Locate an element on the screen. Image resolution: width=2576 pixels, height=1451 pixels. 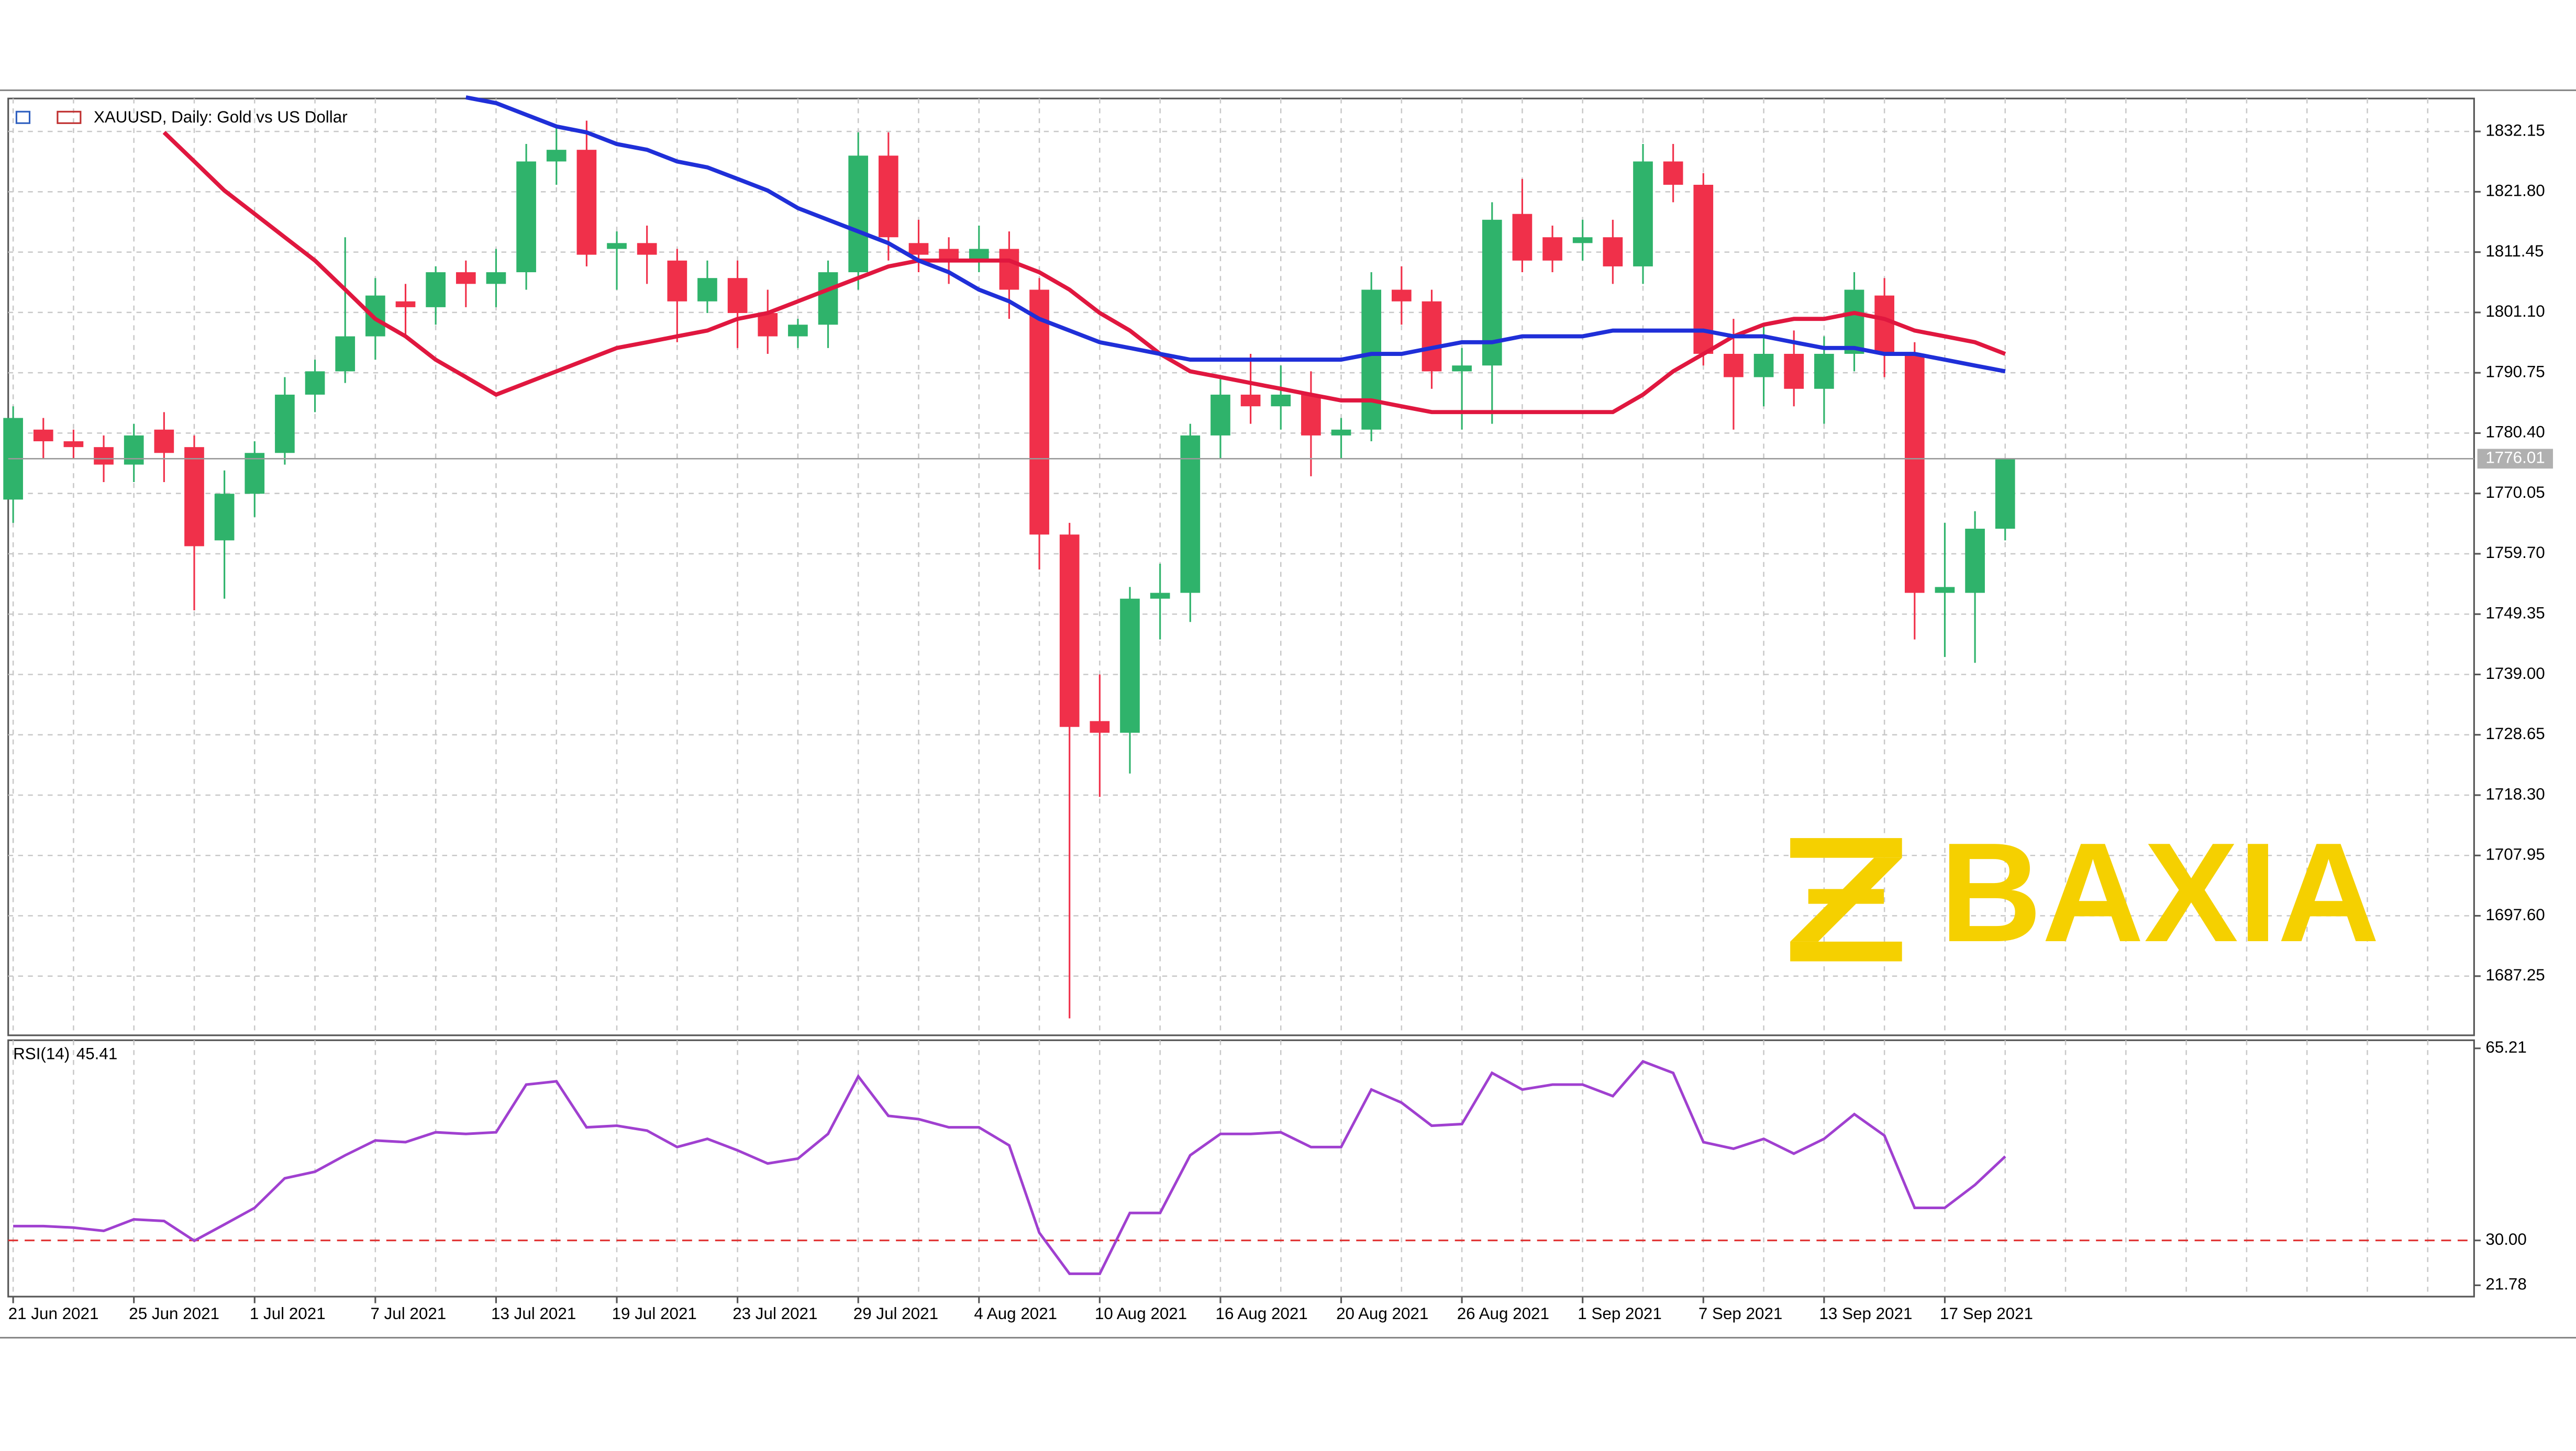
y-tick-label: 1759.70 is located at coordinates (2515, 553).